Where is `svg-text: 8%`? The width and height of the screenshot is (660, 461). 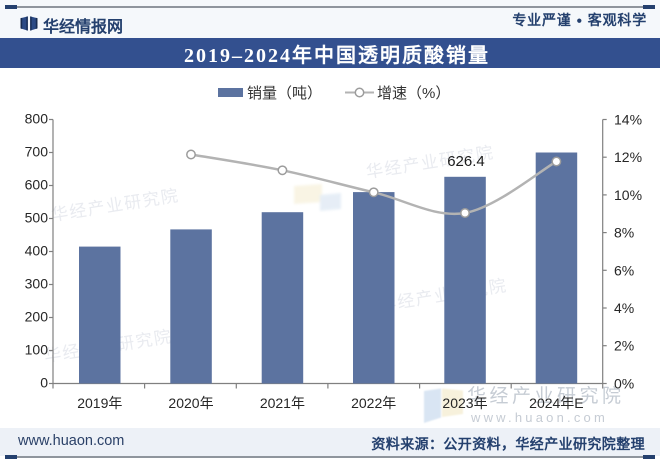
svg-text: 8% is located at coordinates (624, 233).